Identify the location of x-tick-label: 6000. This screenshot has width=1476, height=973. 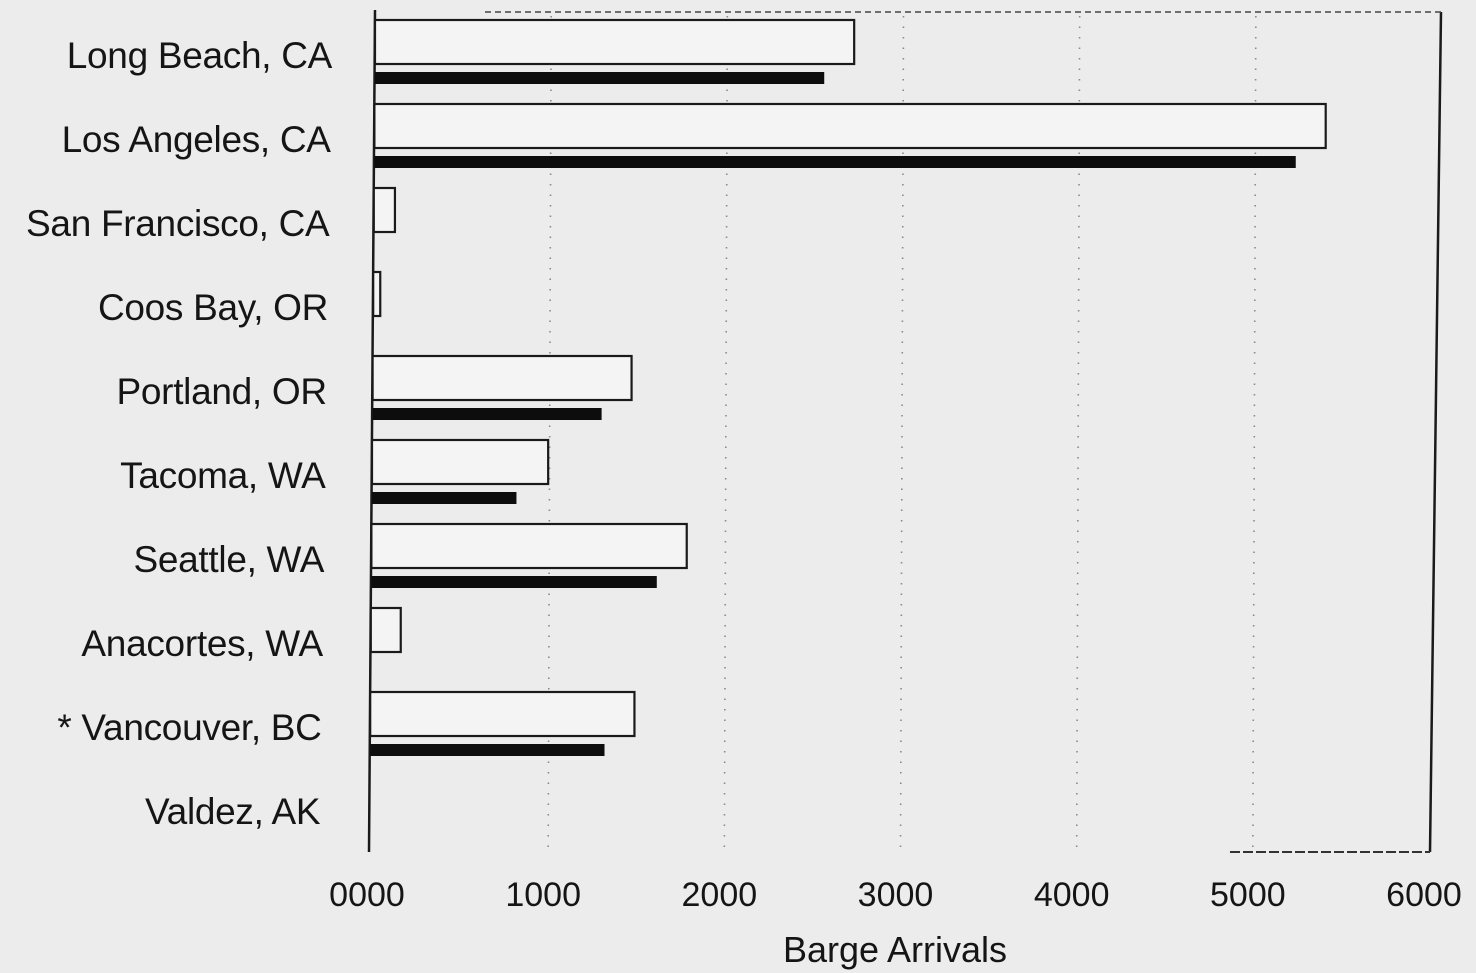
(1424, 895).